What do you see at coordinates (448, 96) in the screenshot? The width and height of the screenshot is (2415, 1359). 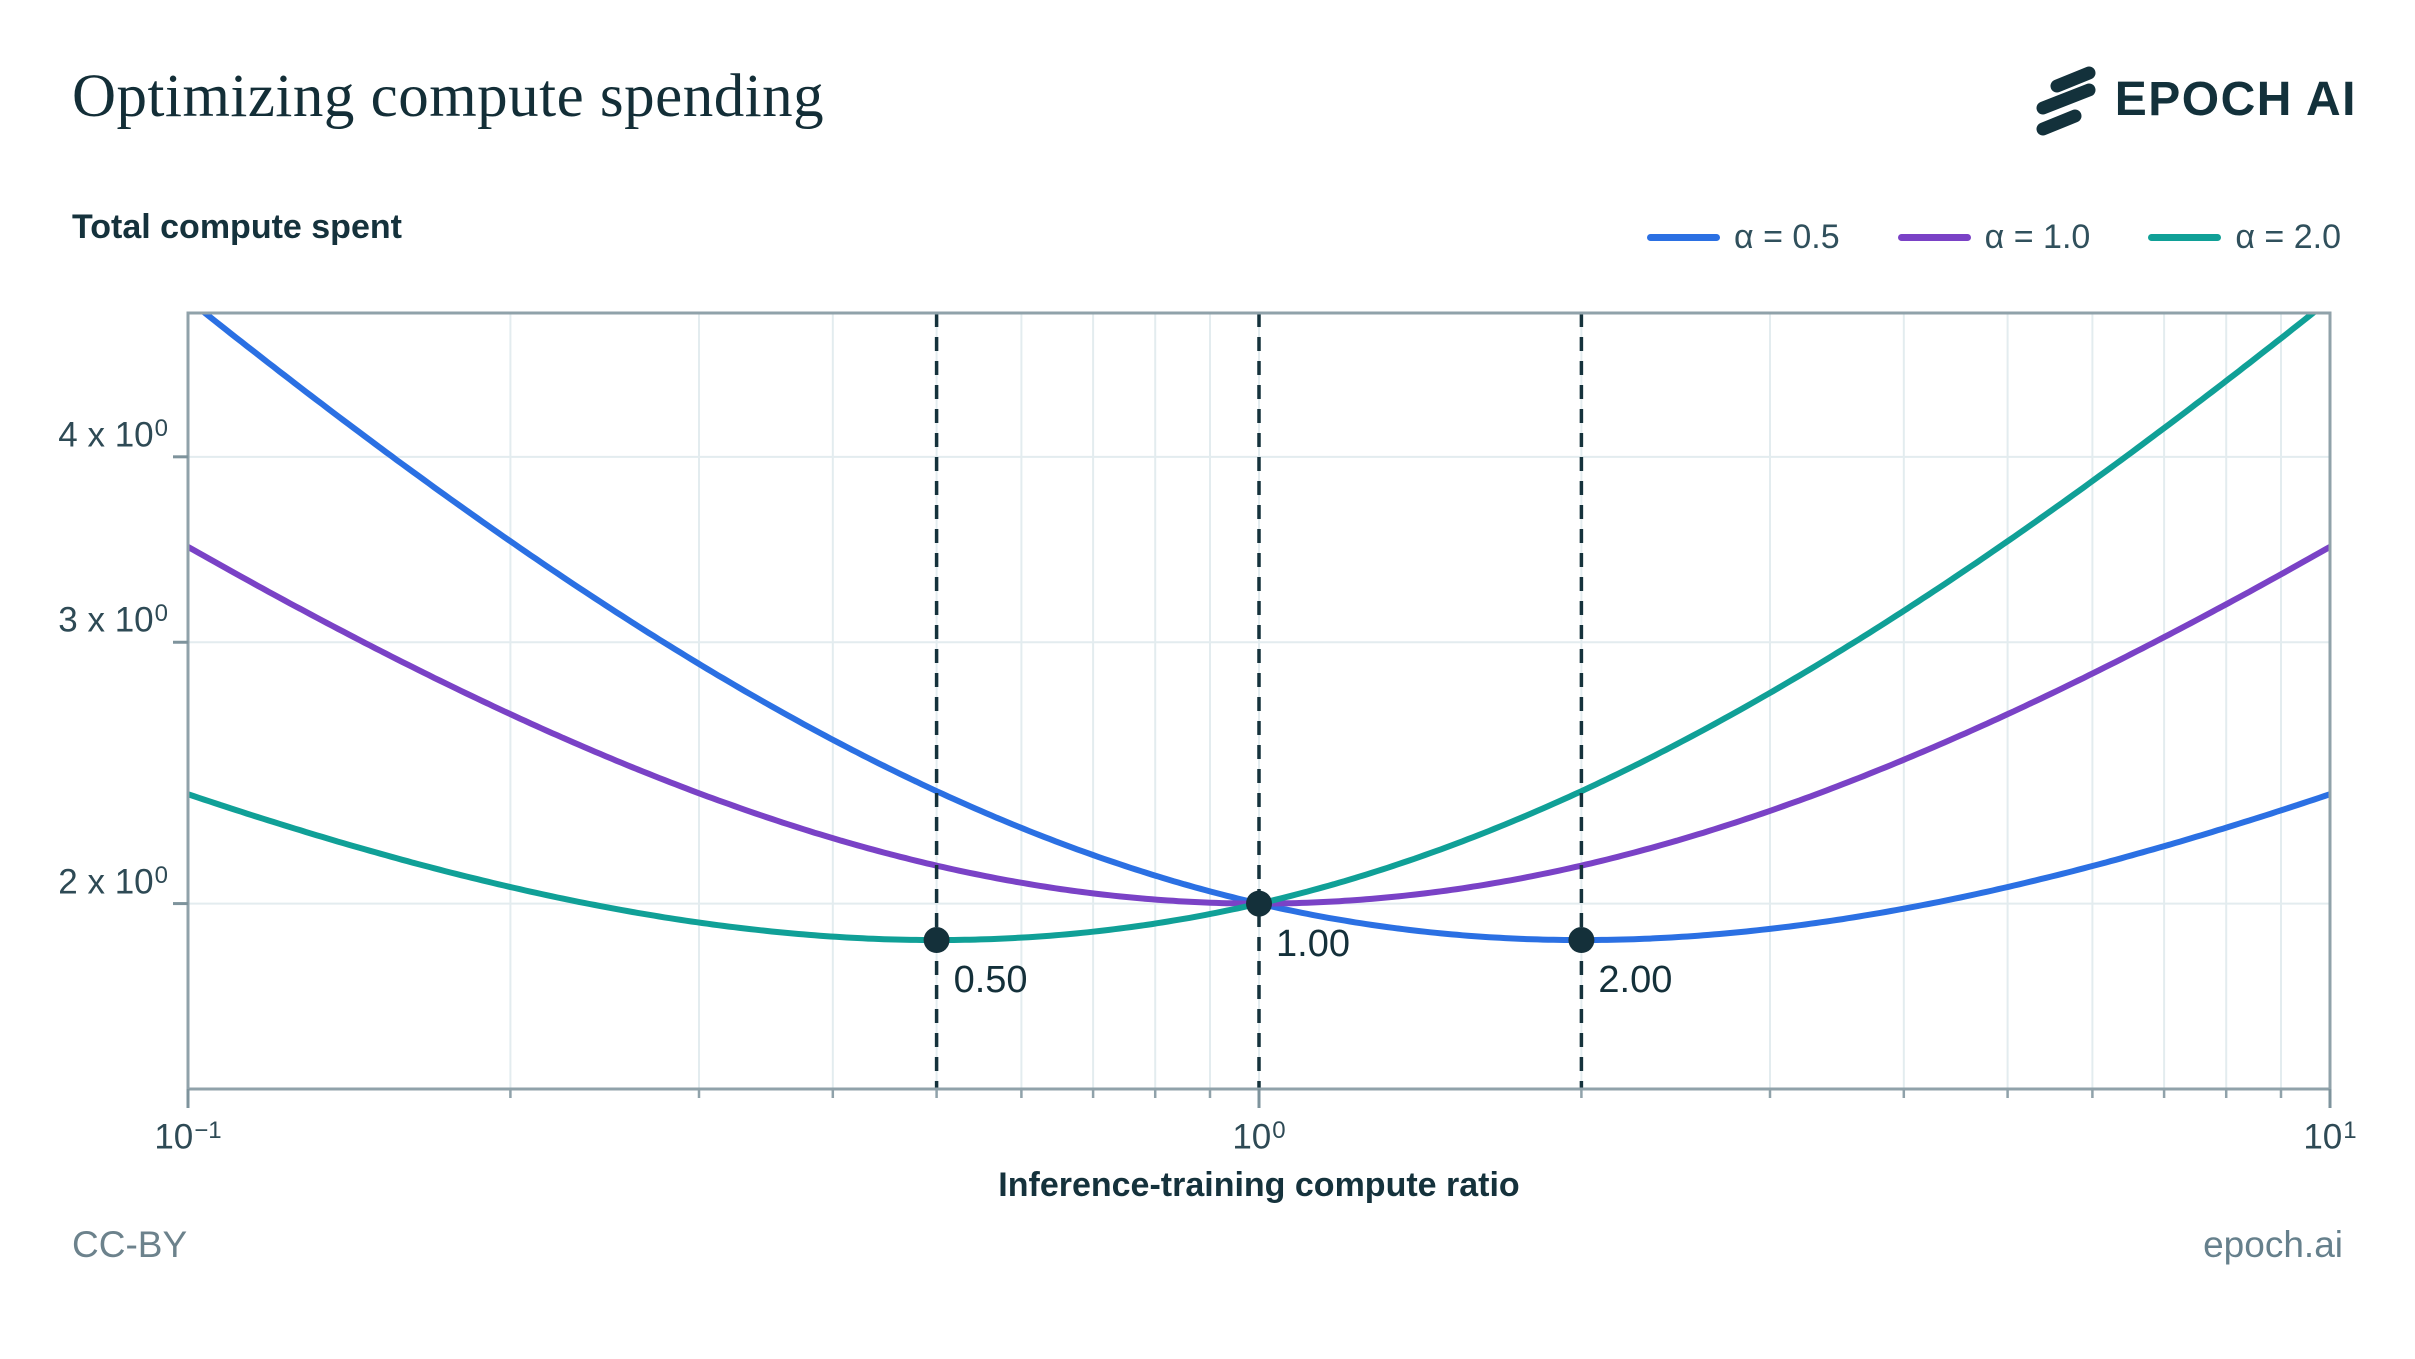 I see `chart-title: Optimizing compute spending` at bounding box center [448, 96].